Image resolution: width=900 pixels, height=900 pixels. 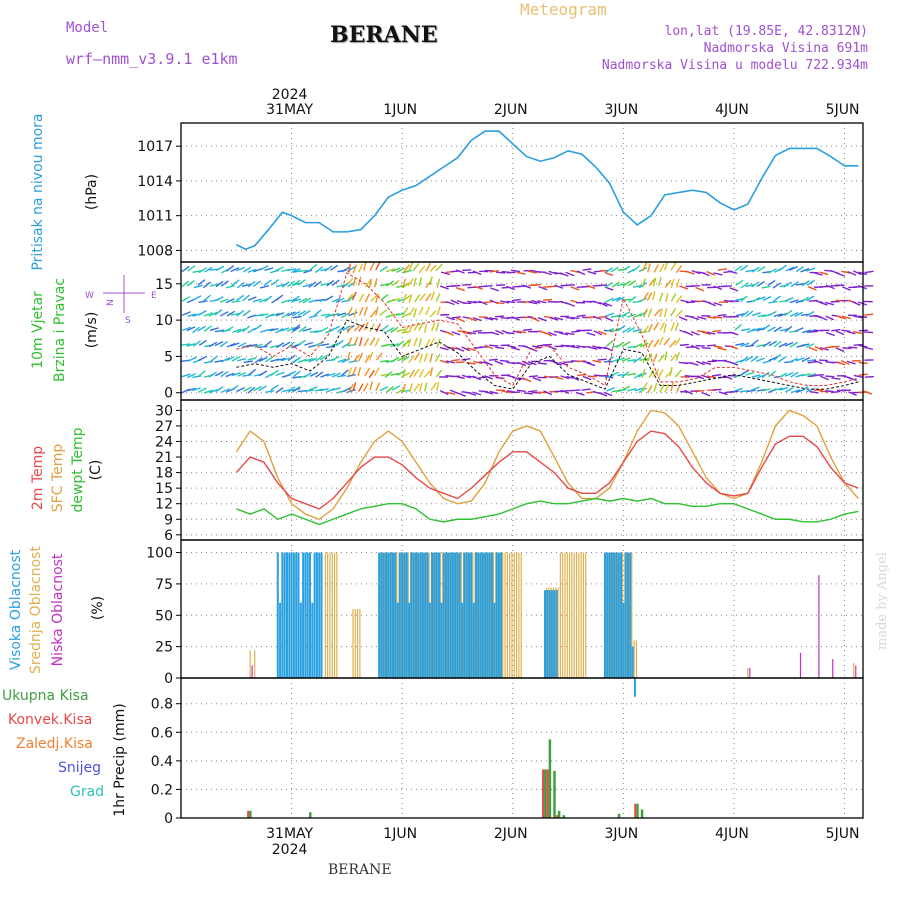 I want to click on precip-total-bar, so click(x=310, y=815).